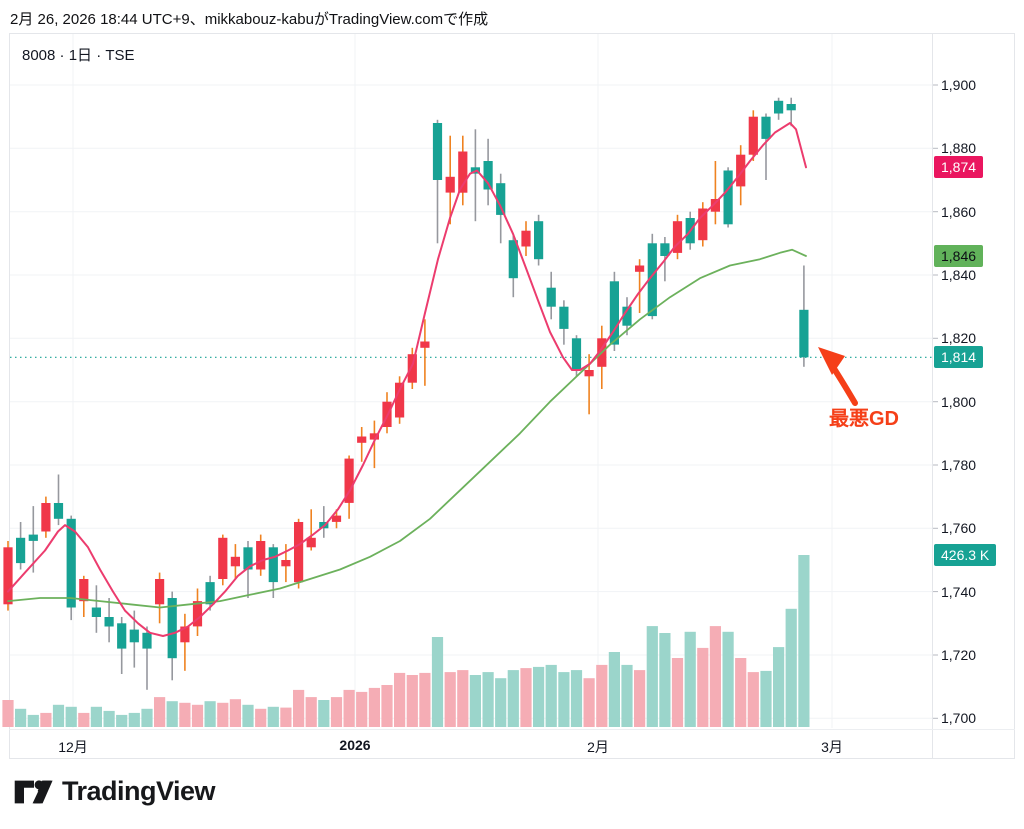 This screenshot has width=1024, height=829. I want to click on price-tick-label: 1,760, so click(959, 528).